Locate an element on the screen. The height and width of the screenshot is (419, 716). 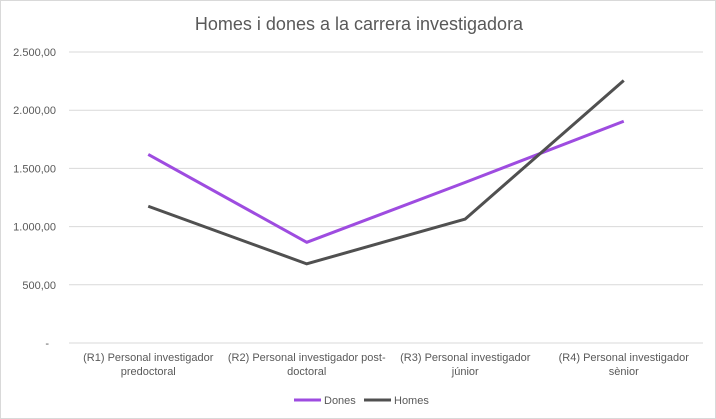
legend-label: Dones is located at coordinates (340, 401).